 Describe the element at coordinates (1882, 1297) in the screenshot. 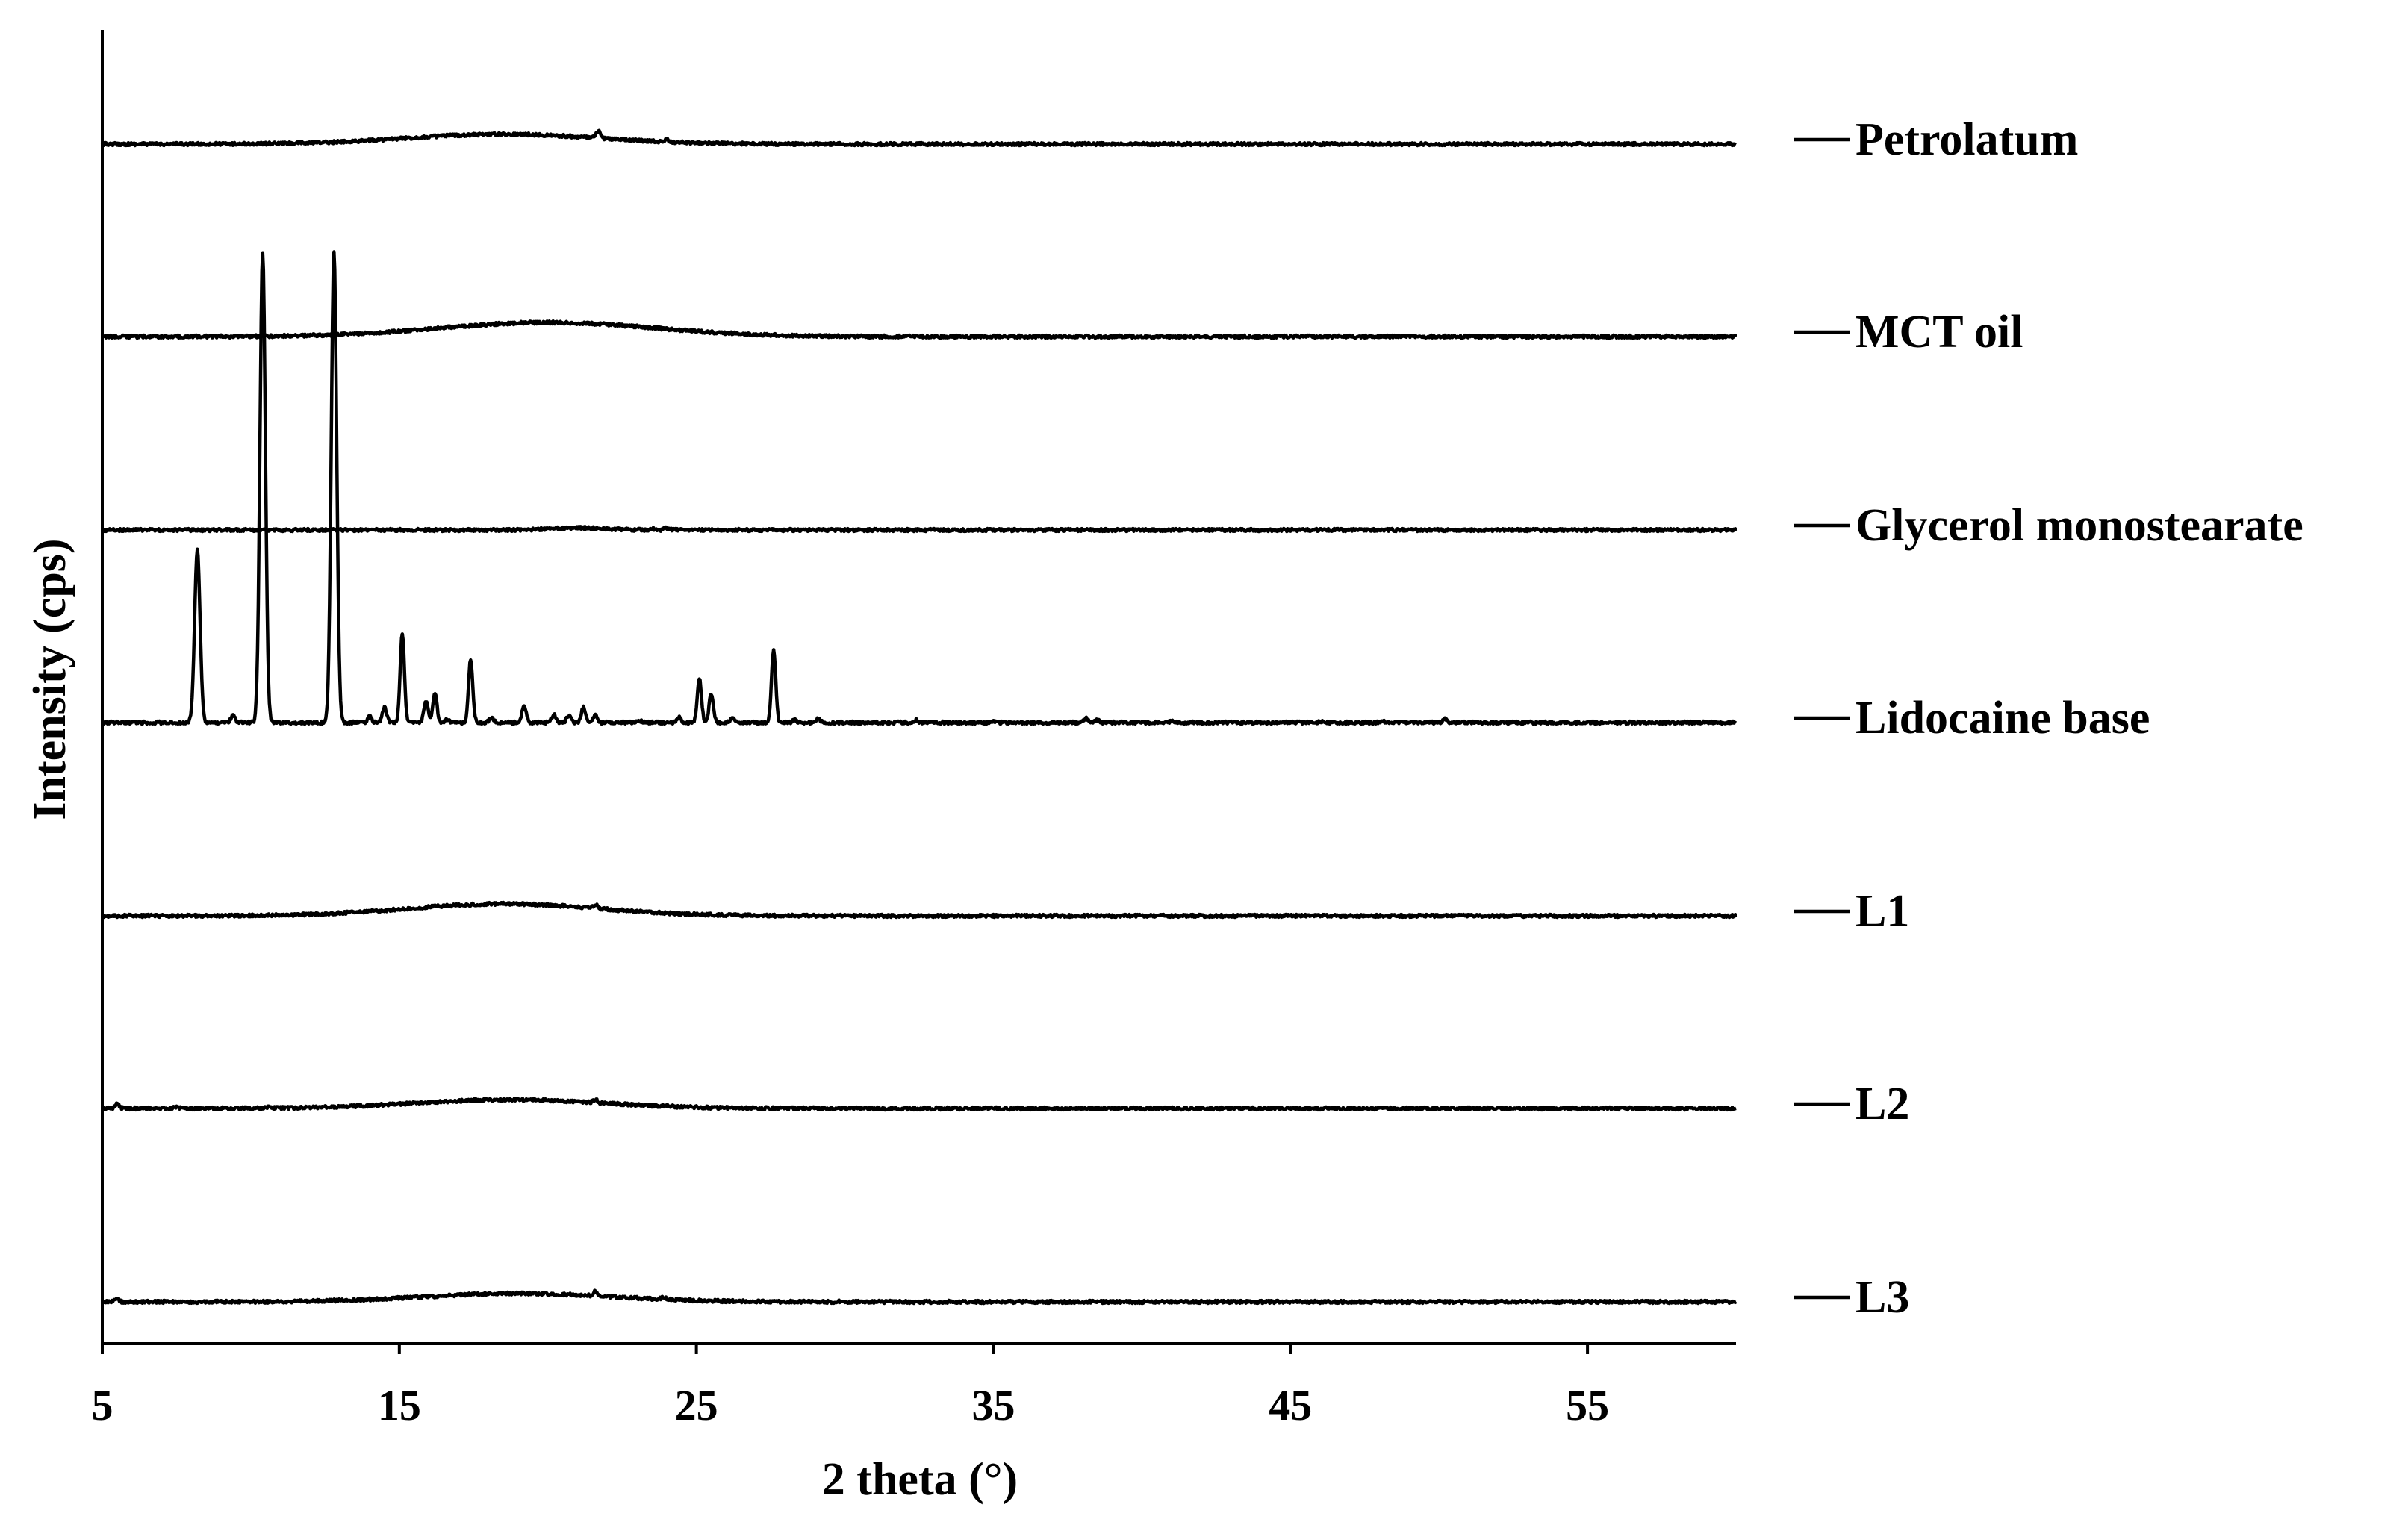

I see `trace-label: L3` at that location.